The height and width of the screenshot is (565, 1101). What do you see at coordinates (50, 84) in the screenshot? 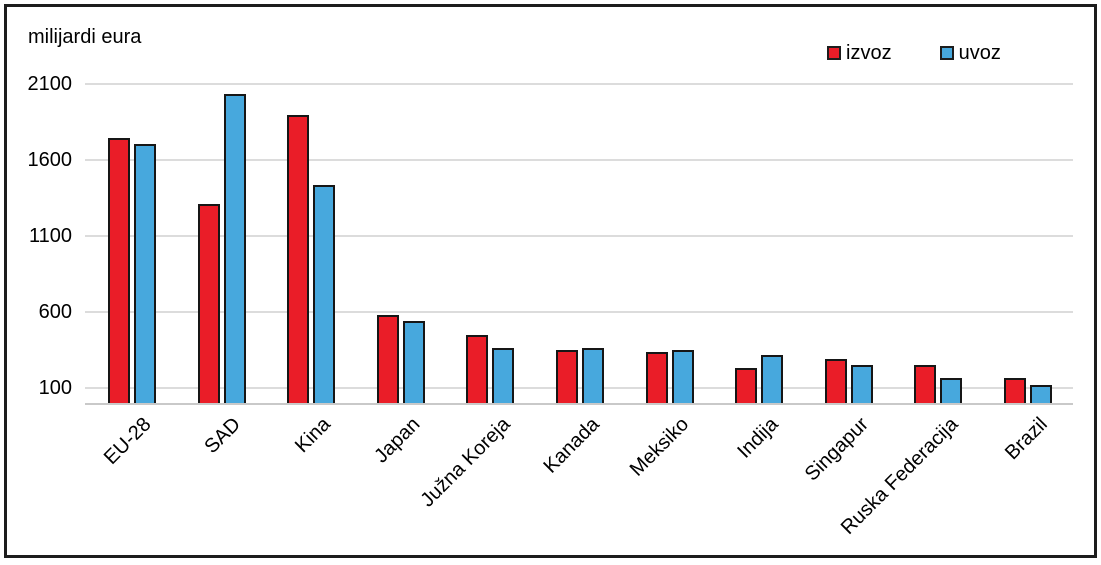
I see `y-tick-label-2100: 2100` at bounding box center [50, 84].